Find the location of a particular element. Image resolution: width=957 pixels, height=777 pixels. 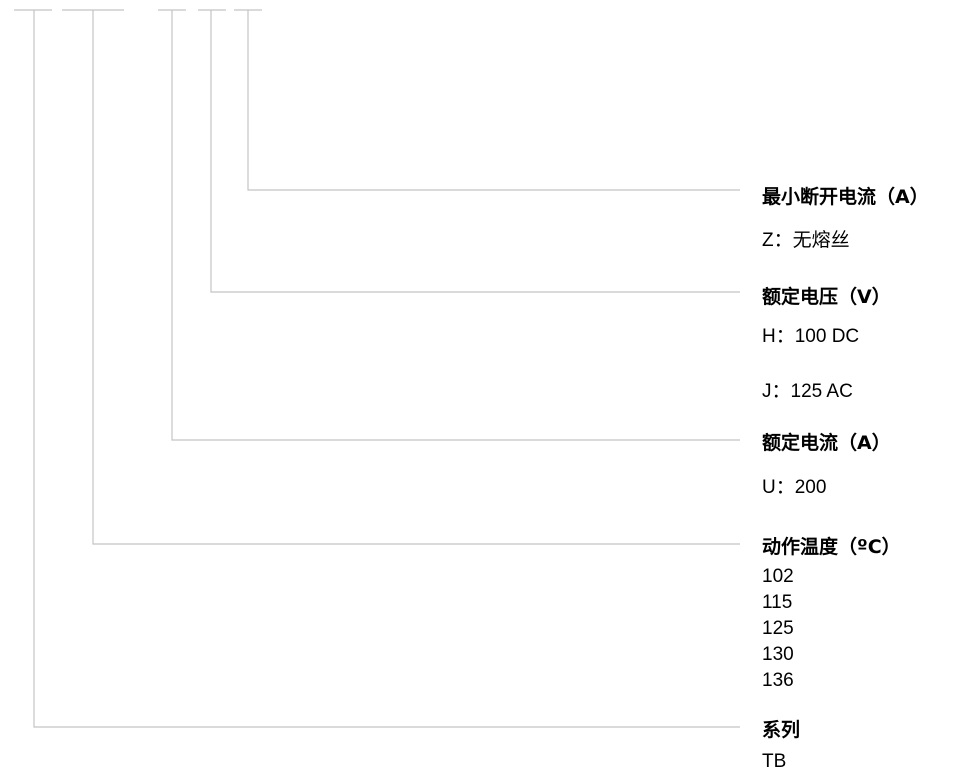

value-rated-voltage-j: J：125 AC is located at coordinates (807, 391).